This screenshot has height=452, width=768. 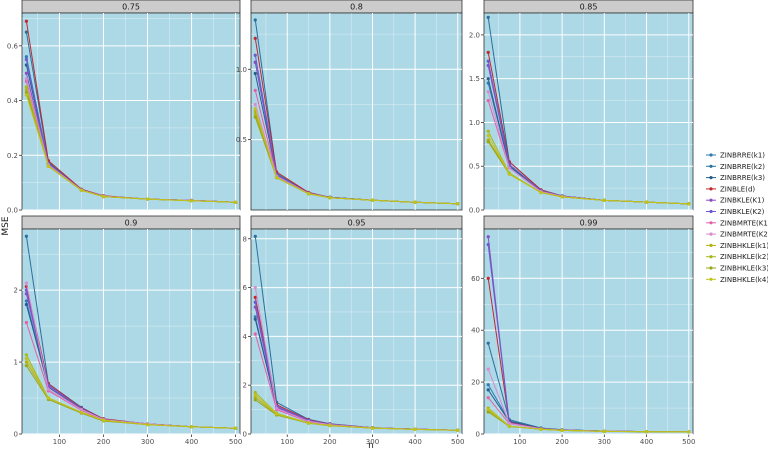 I want to click on legend-item: ZINBMRTE(K1), so click(x=737, y=223).